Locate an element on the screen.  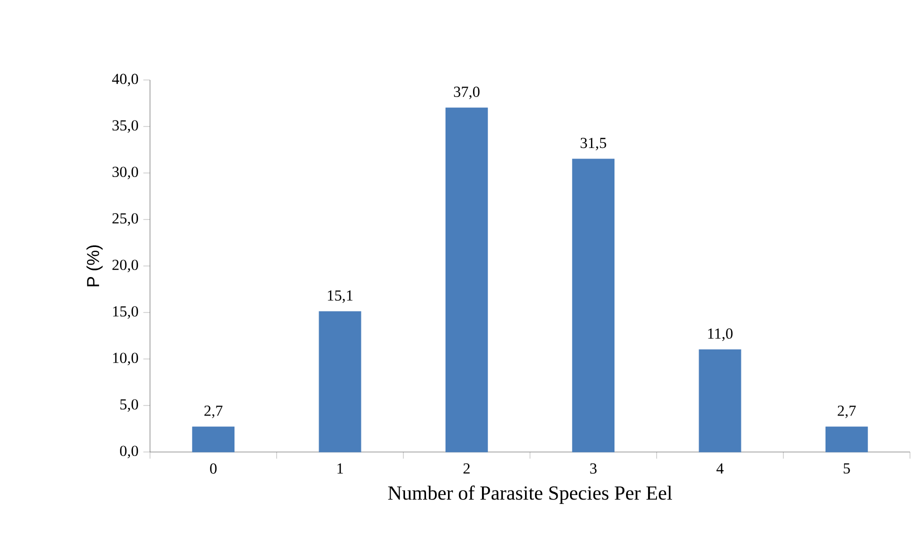
y-tick-label: 35,0 is located at coordinates (125, 126).